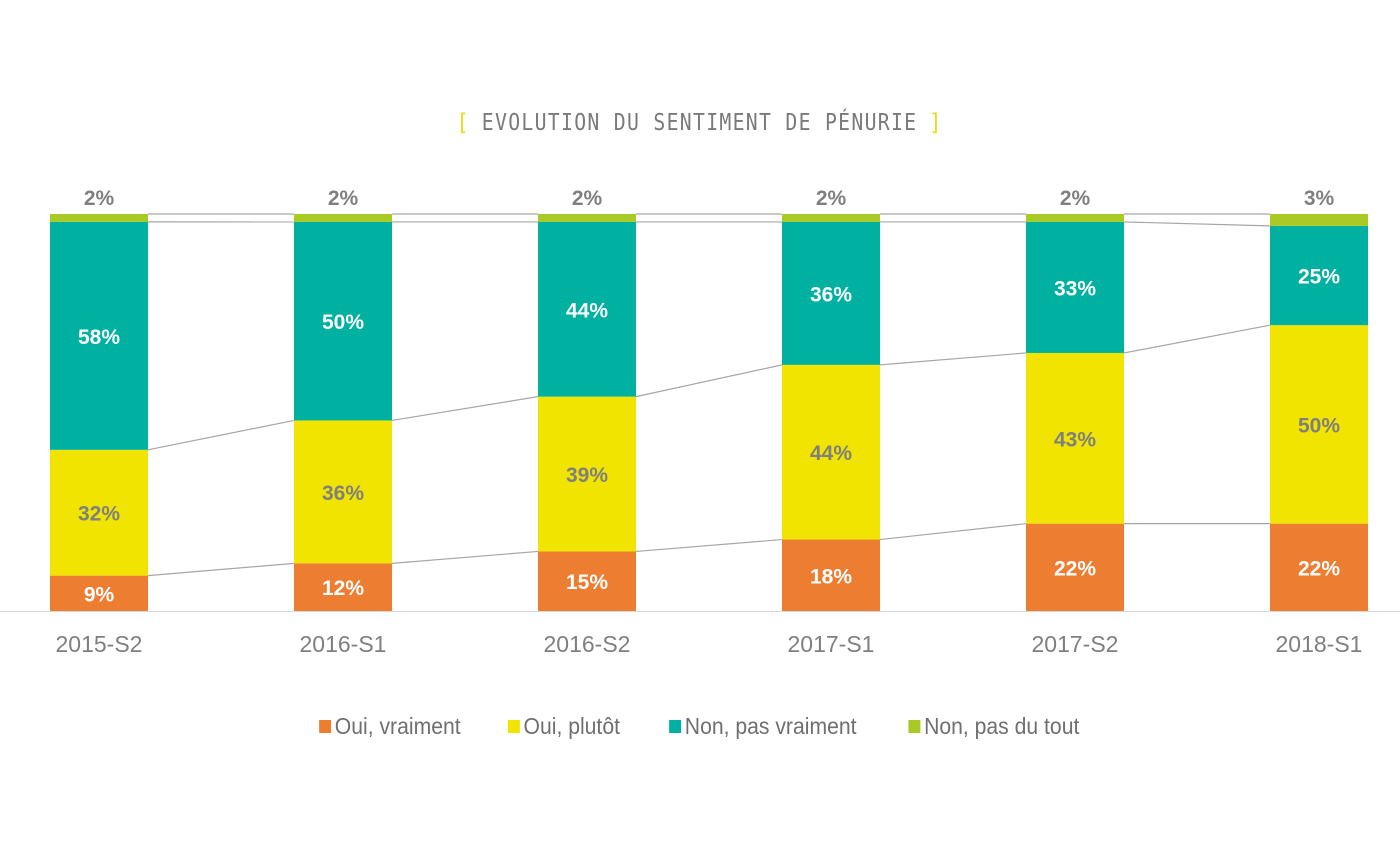  What do you see at coordinates (831, 644) in the screenshot?
I see `x-tick-label: 2017-S1` at bounding box center [831, 644].